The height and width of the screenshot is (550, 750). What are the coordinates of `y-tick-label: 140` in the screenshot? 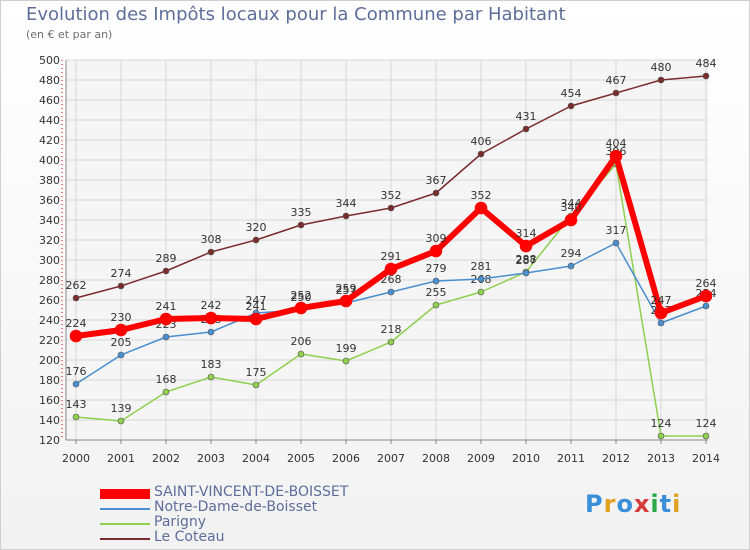 It's located at (49, 420).